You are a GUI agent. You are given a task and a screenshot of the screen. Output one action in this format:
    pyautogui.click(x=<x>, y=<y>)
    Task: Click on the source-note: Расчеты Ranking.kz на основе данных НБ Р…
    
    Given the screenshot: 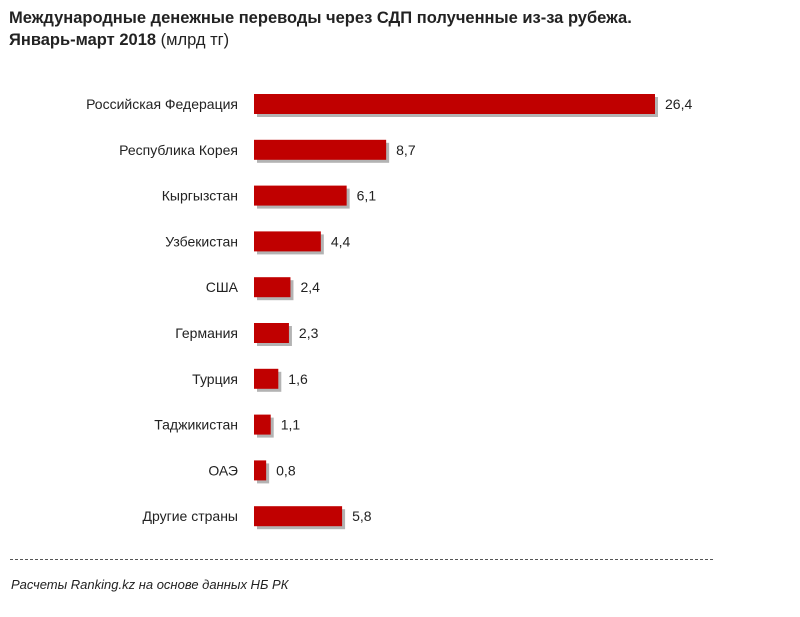 What is the action you would take?
    pyautogui.click(x=150, y=584)
    